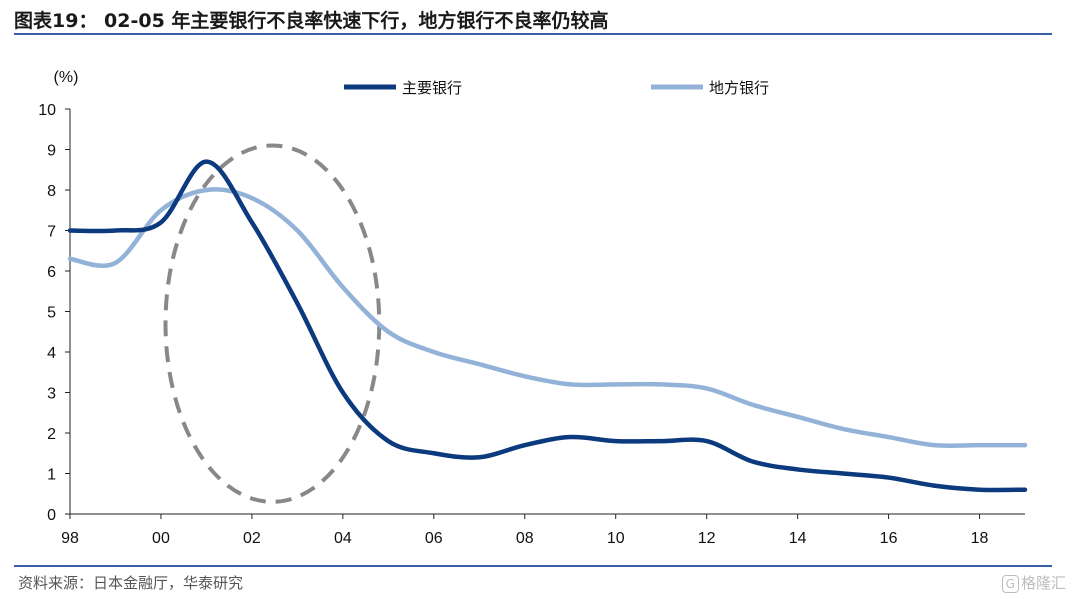 This screenshot has width=1080, height=599. Describe the element at coordinates (1043, 583) in the screenshot. I see `watermark-text: 格隆汇` at that location.